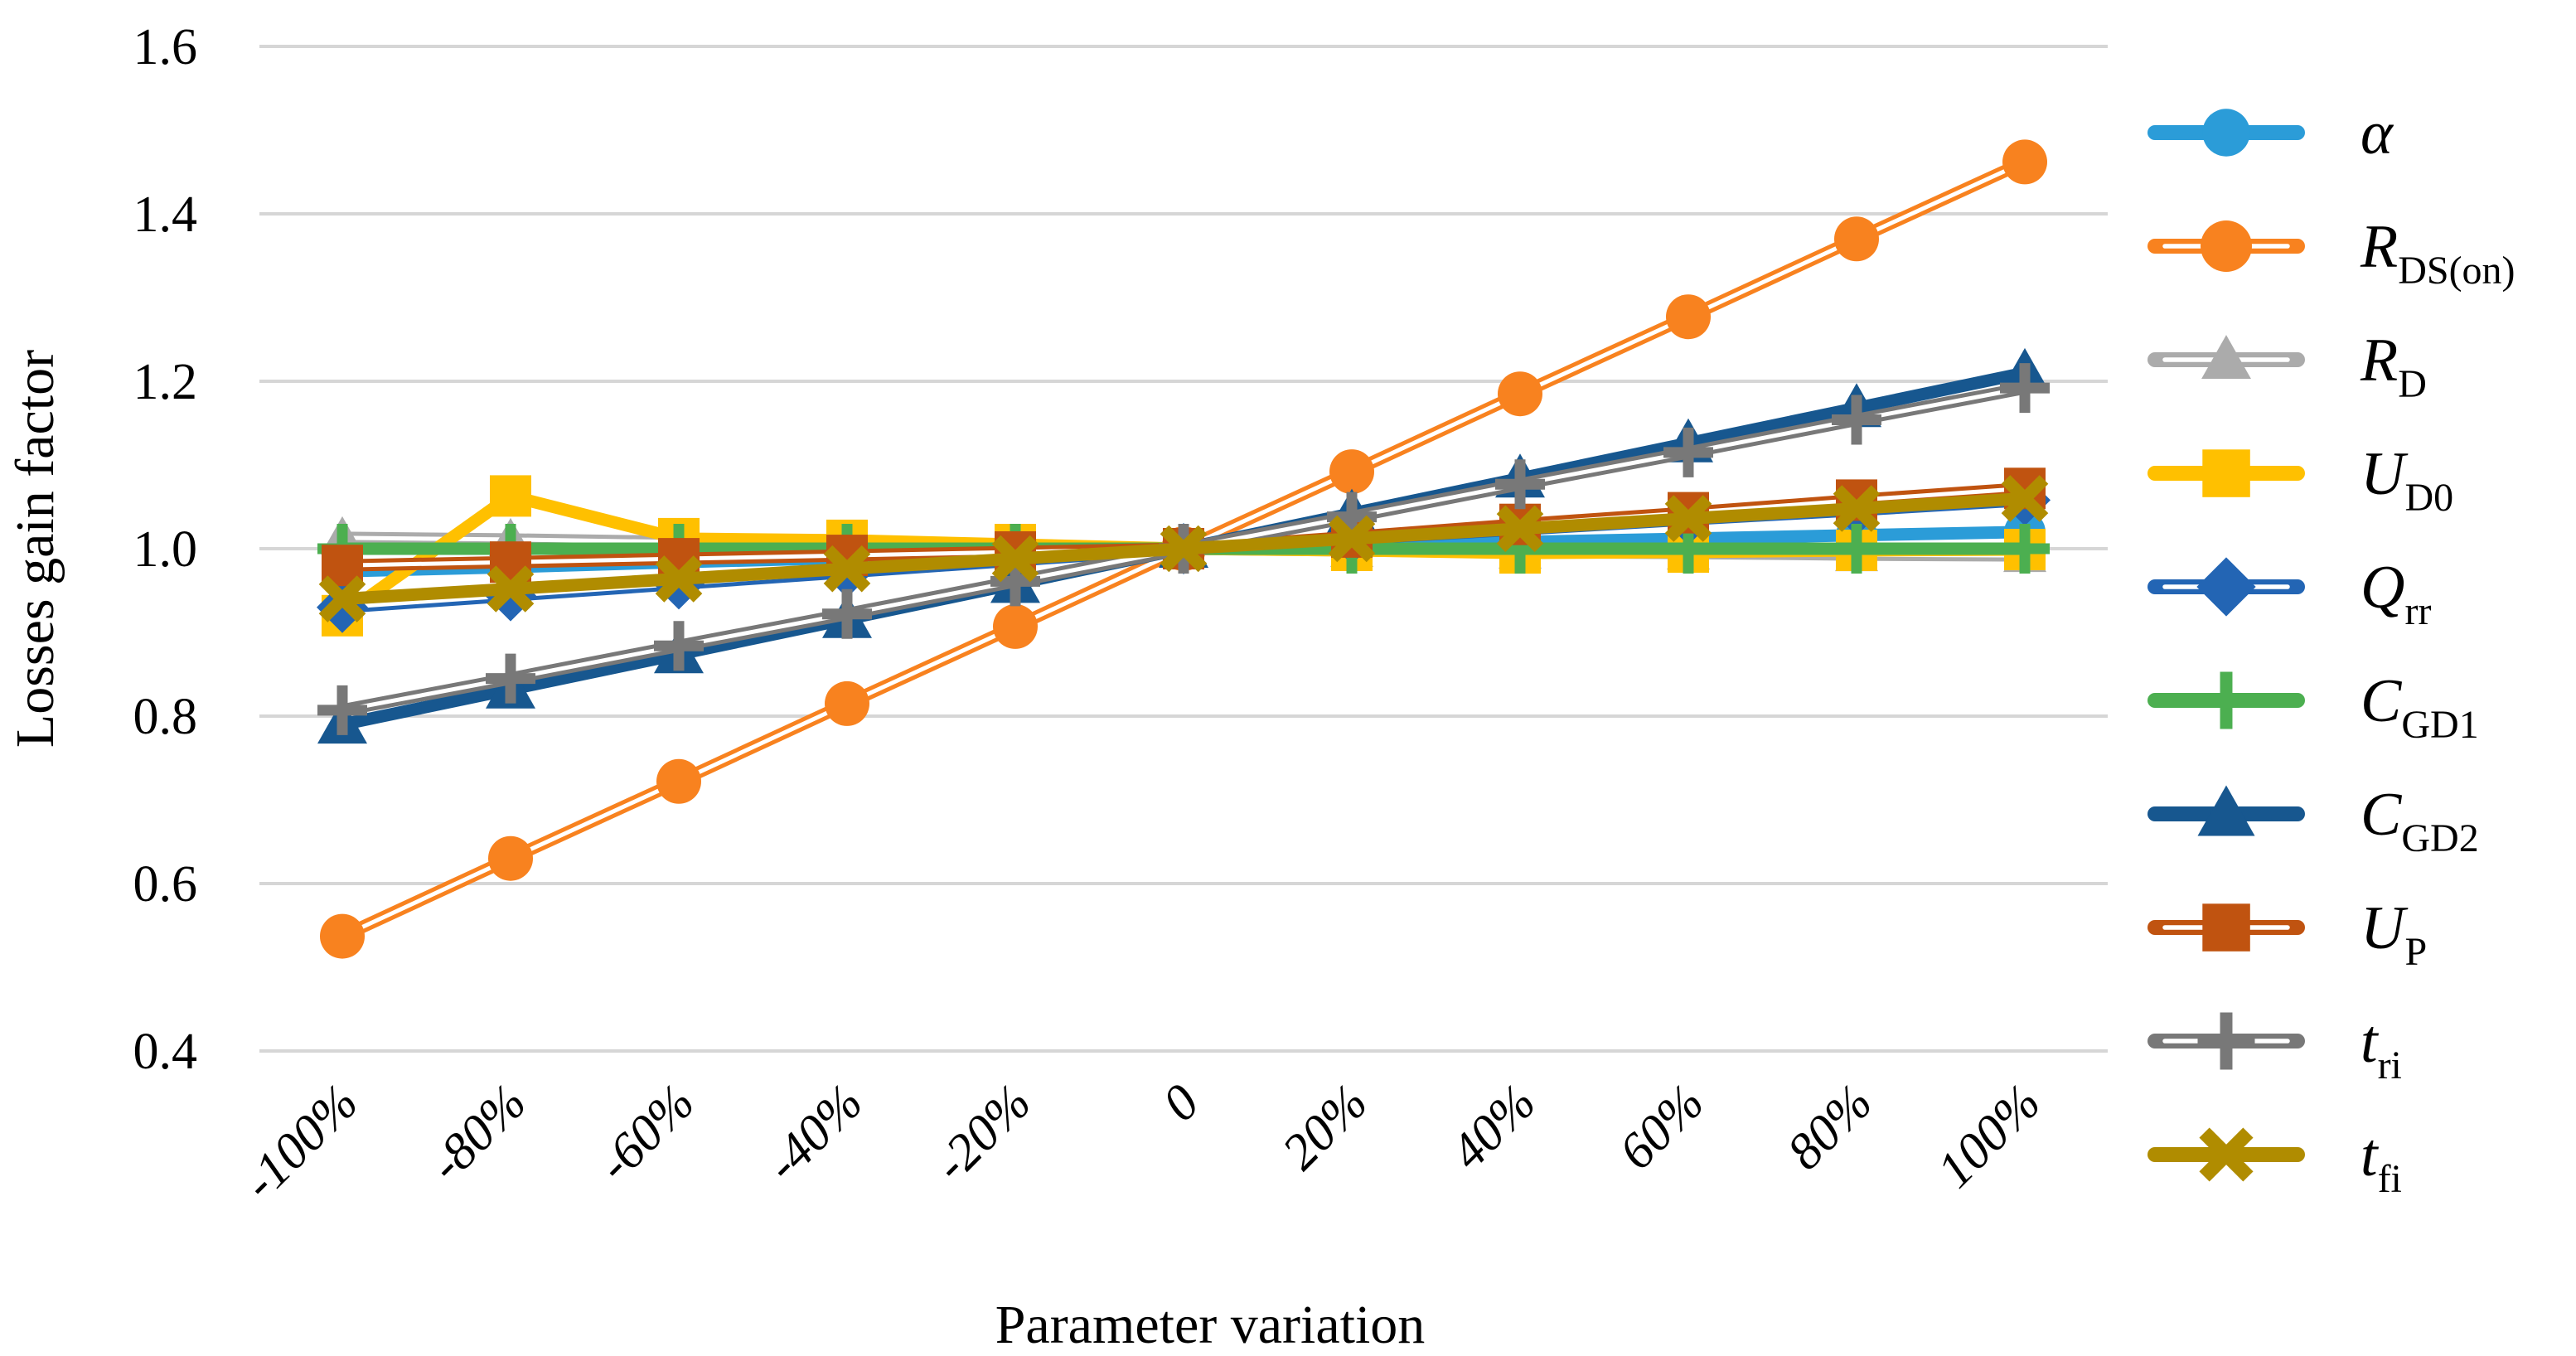 The image size is (2576, 1356). I want to click on x-tick-label: -100%, so click(300, 1142).